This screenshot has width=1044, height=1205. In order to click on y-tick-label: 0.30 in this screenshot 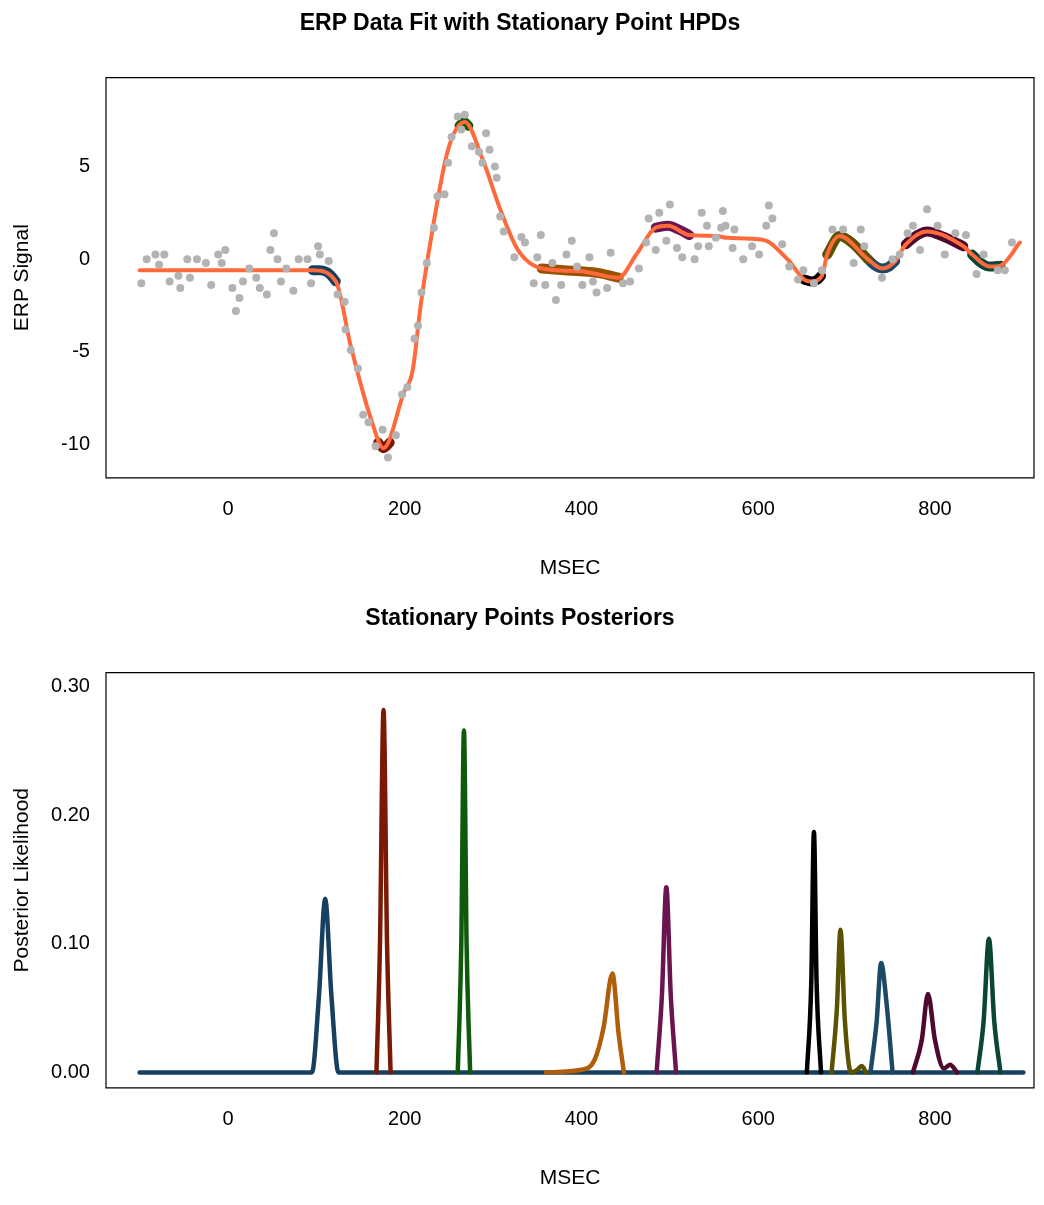, I will do `click(70, 685)`.